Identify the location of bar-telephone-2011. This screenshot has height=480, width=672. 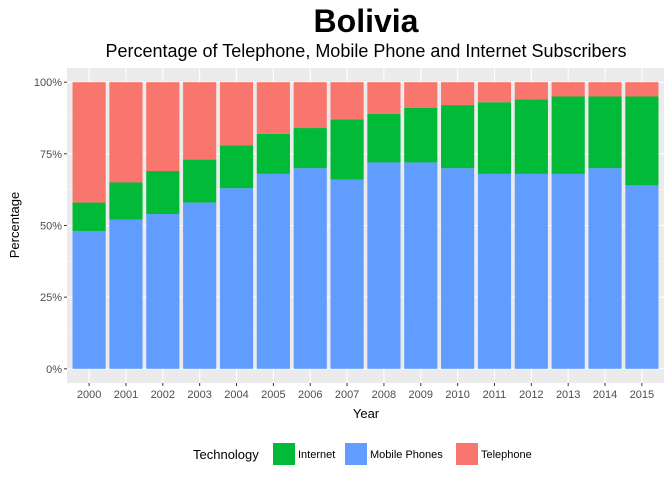
(494, 92).